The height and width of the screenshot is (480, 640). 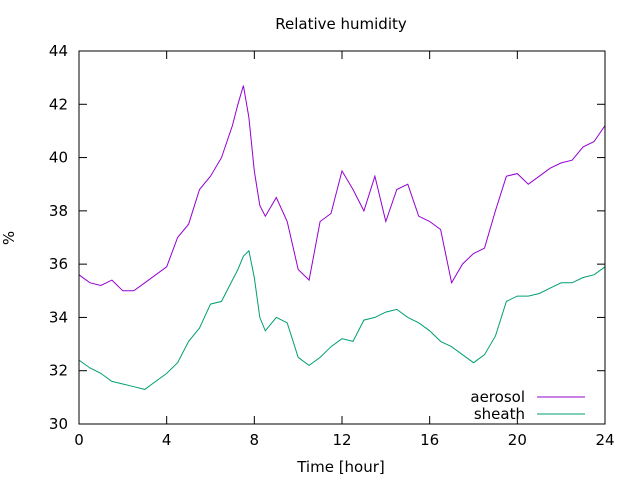 What do you see at coordinates (58, 264) in the screenshot?
I see `y-tick-label: 36` at bounding box center [58, 264].